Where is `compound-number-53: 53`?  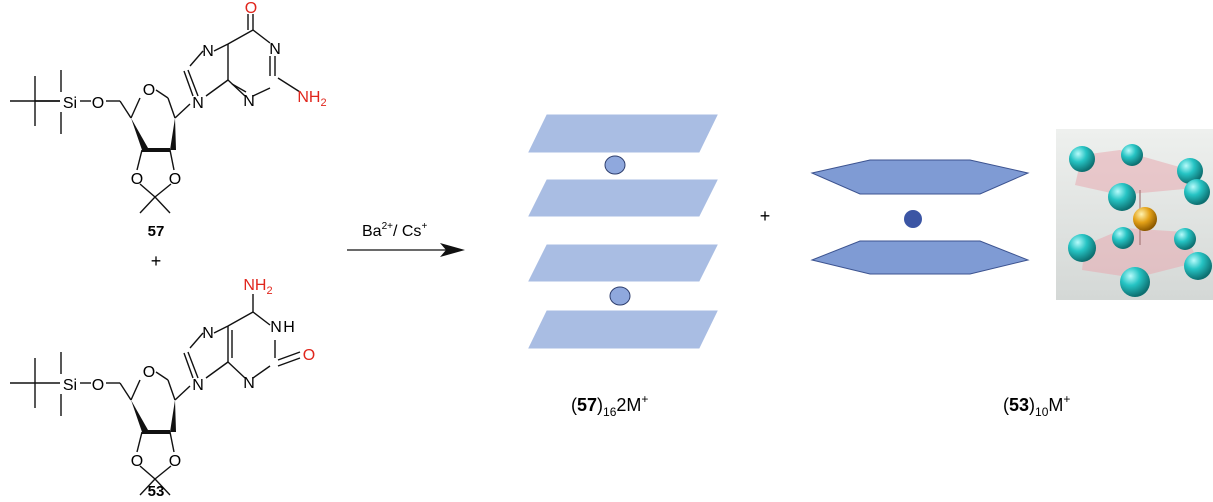 compound-number-53: 53 is located at coordinates (156, 491).